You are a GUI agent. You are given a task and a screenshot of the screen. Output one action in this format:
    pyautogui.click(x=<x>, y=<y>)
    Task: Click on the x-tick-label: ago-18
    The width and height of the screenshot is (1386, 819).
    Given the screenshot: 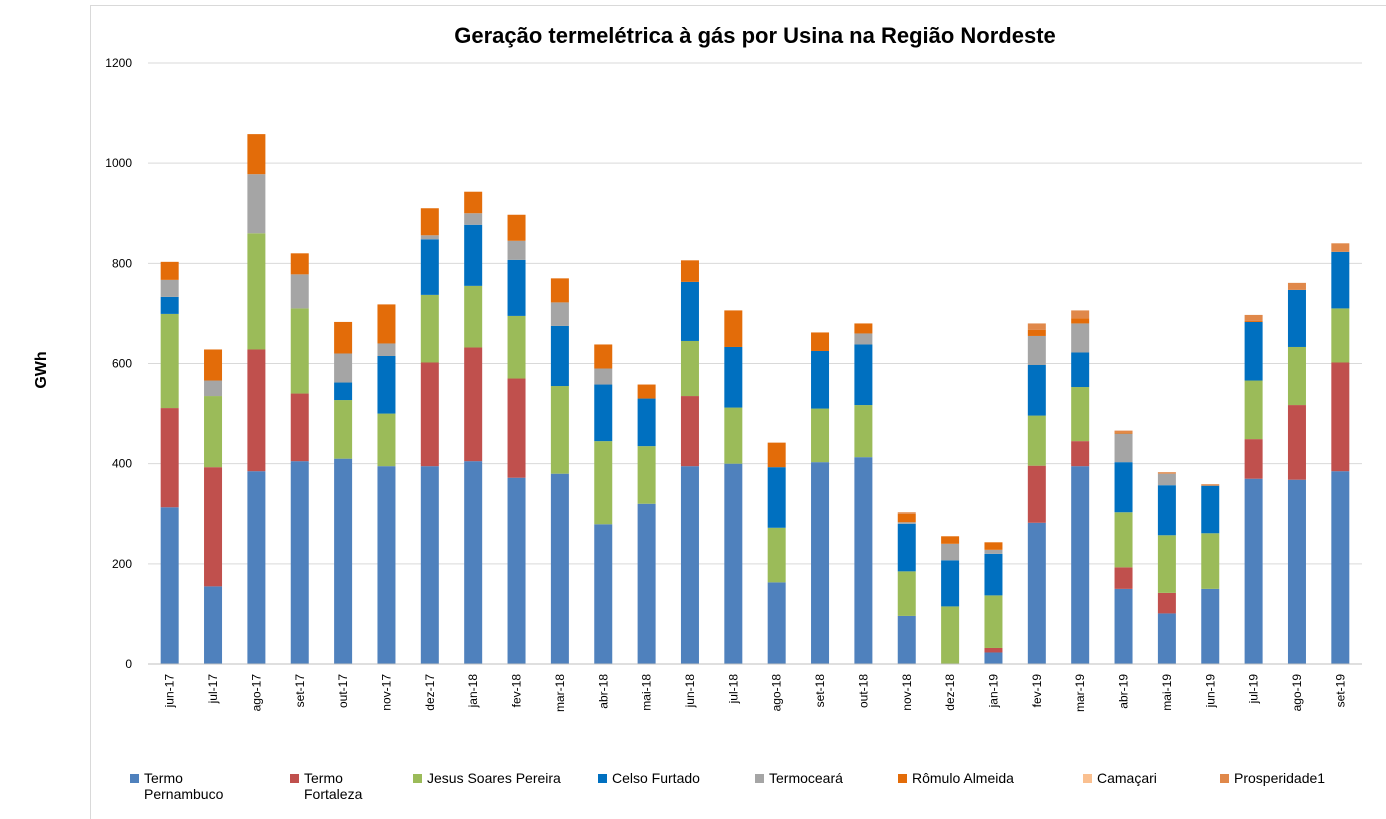 What is the action you would take?
    pyautogui.click(x=777, y=693)
    